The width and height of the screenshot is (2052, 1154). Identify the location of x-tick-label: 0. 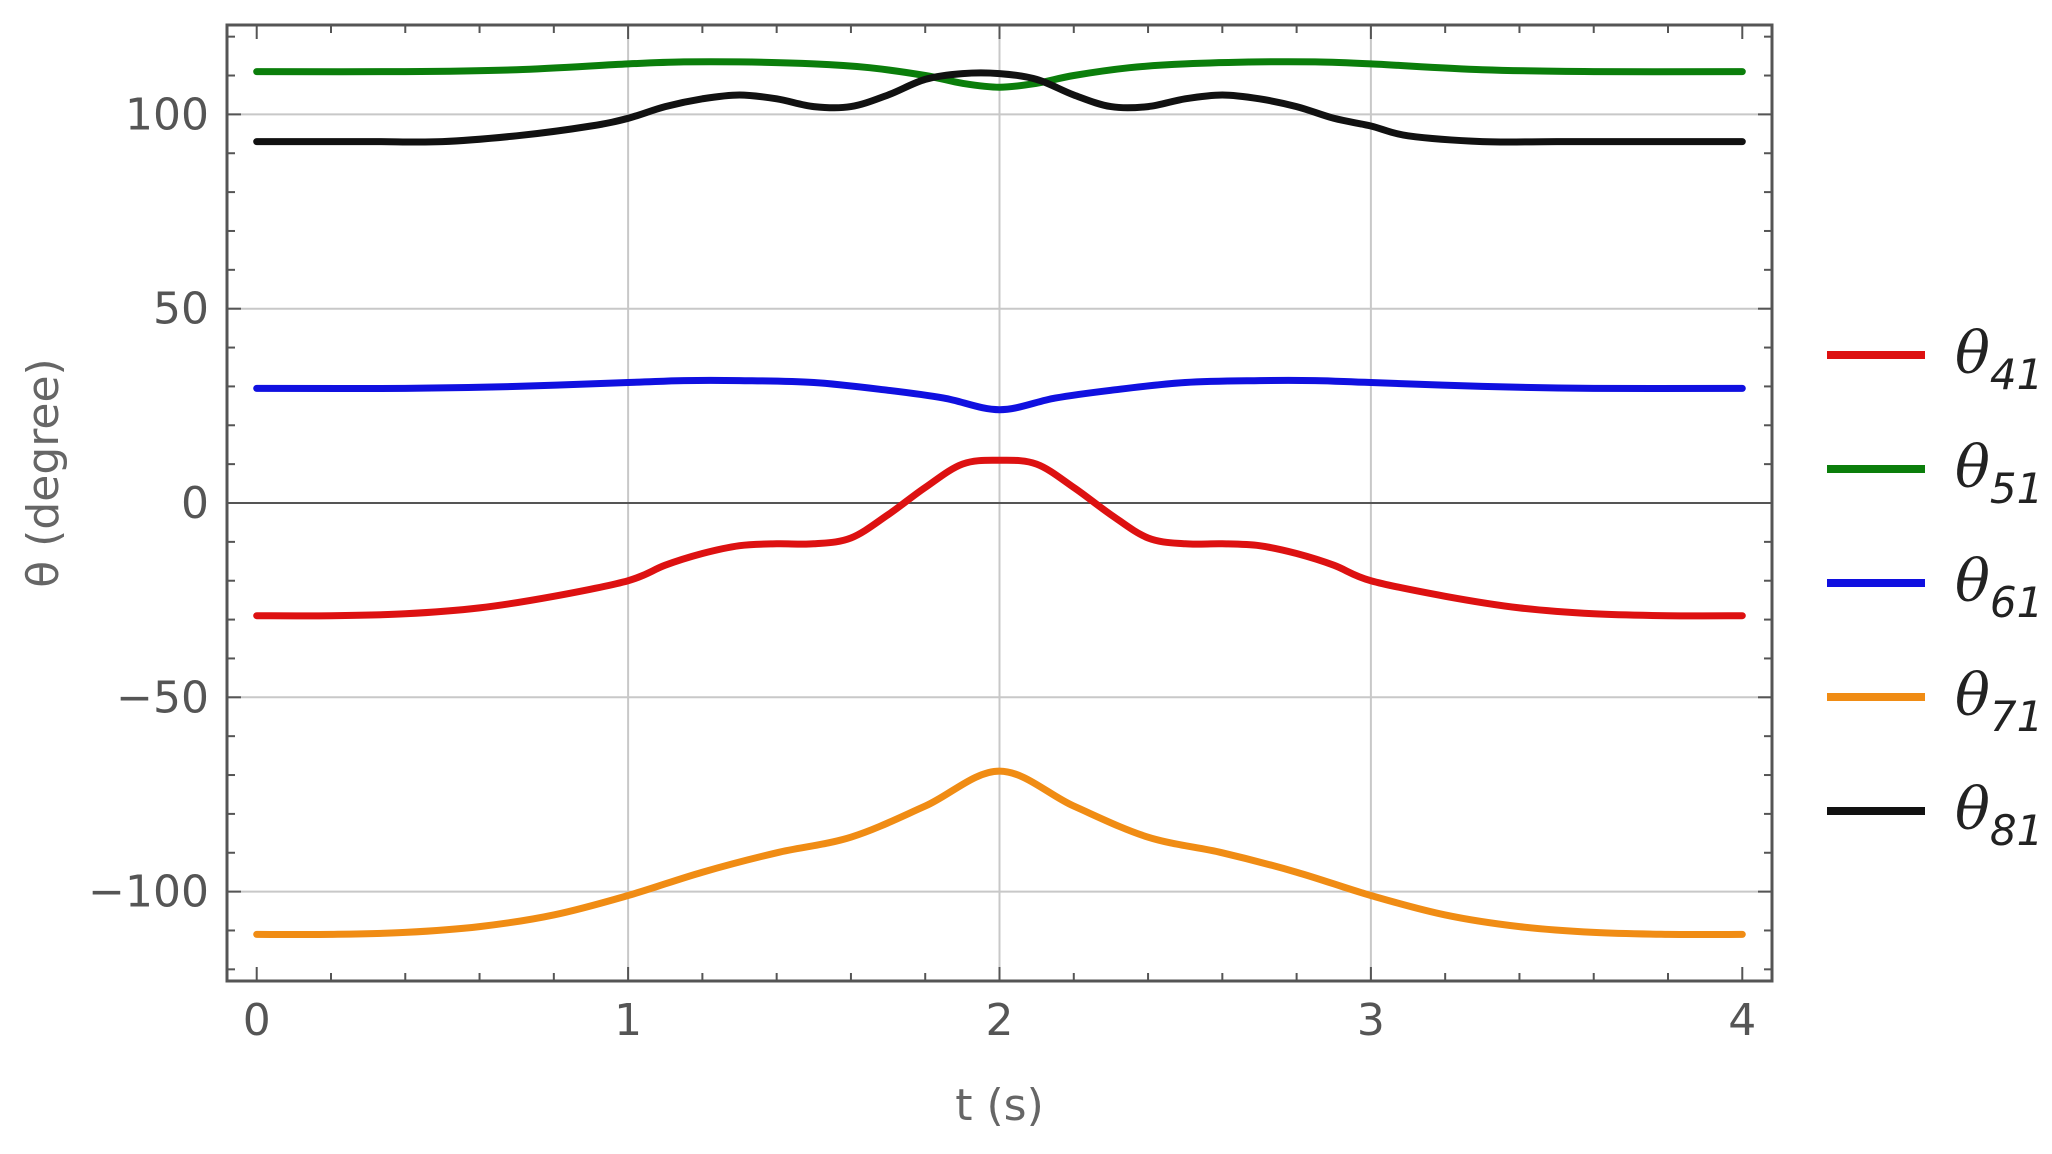
(257, 1020).